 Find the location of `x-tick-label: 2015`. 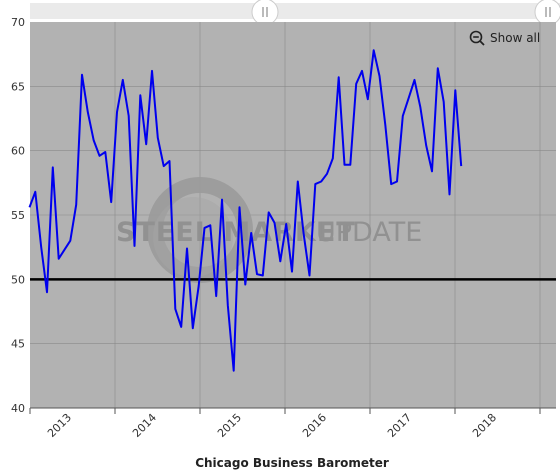

x-tick-label: 2015 is located at coordinates (229, 425).